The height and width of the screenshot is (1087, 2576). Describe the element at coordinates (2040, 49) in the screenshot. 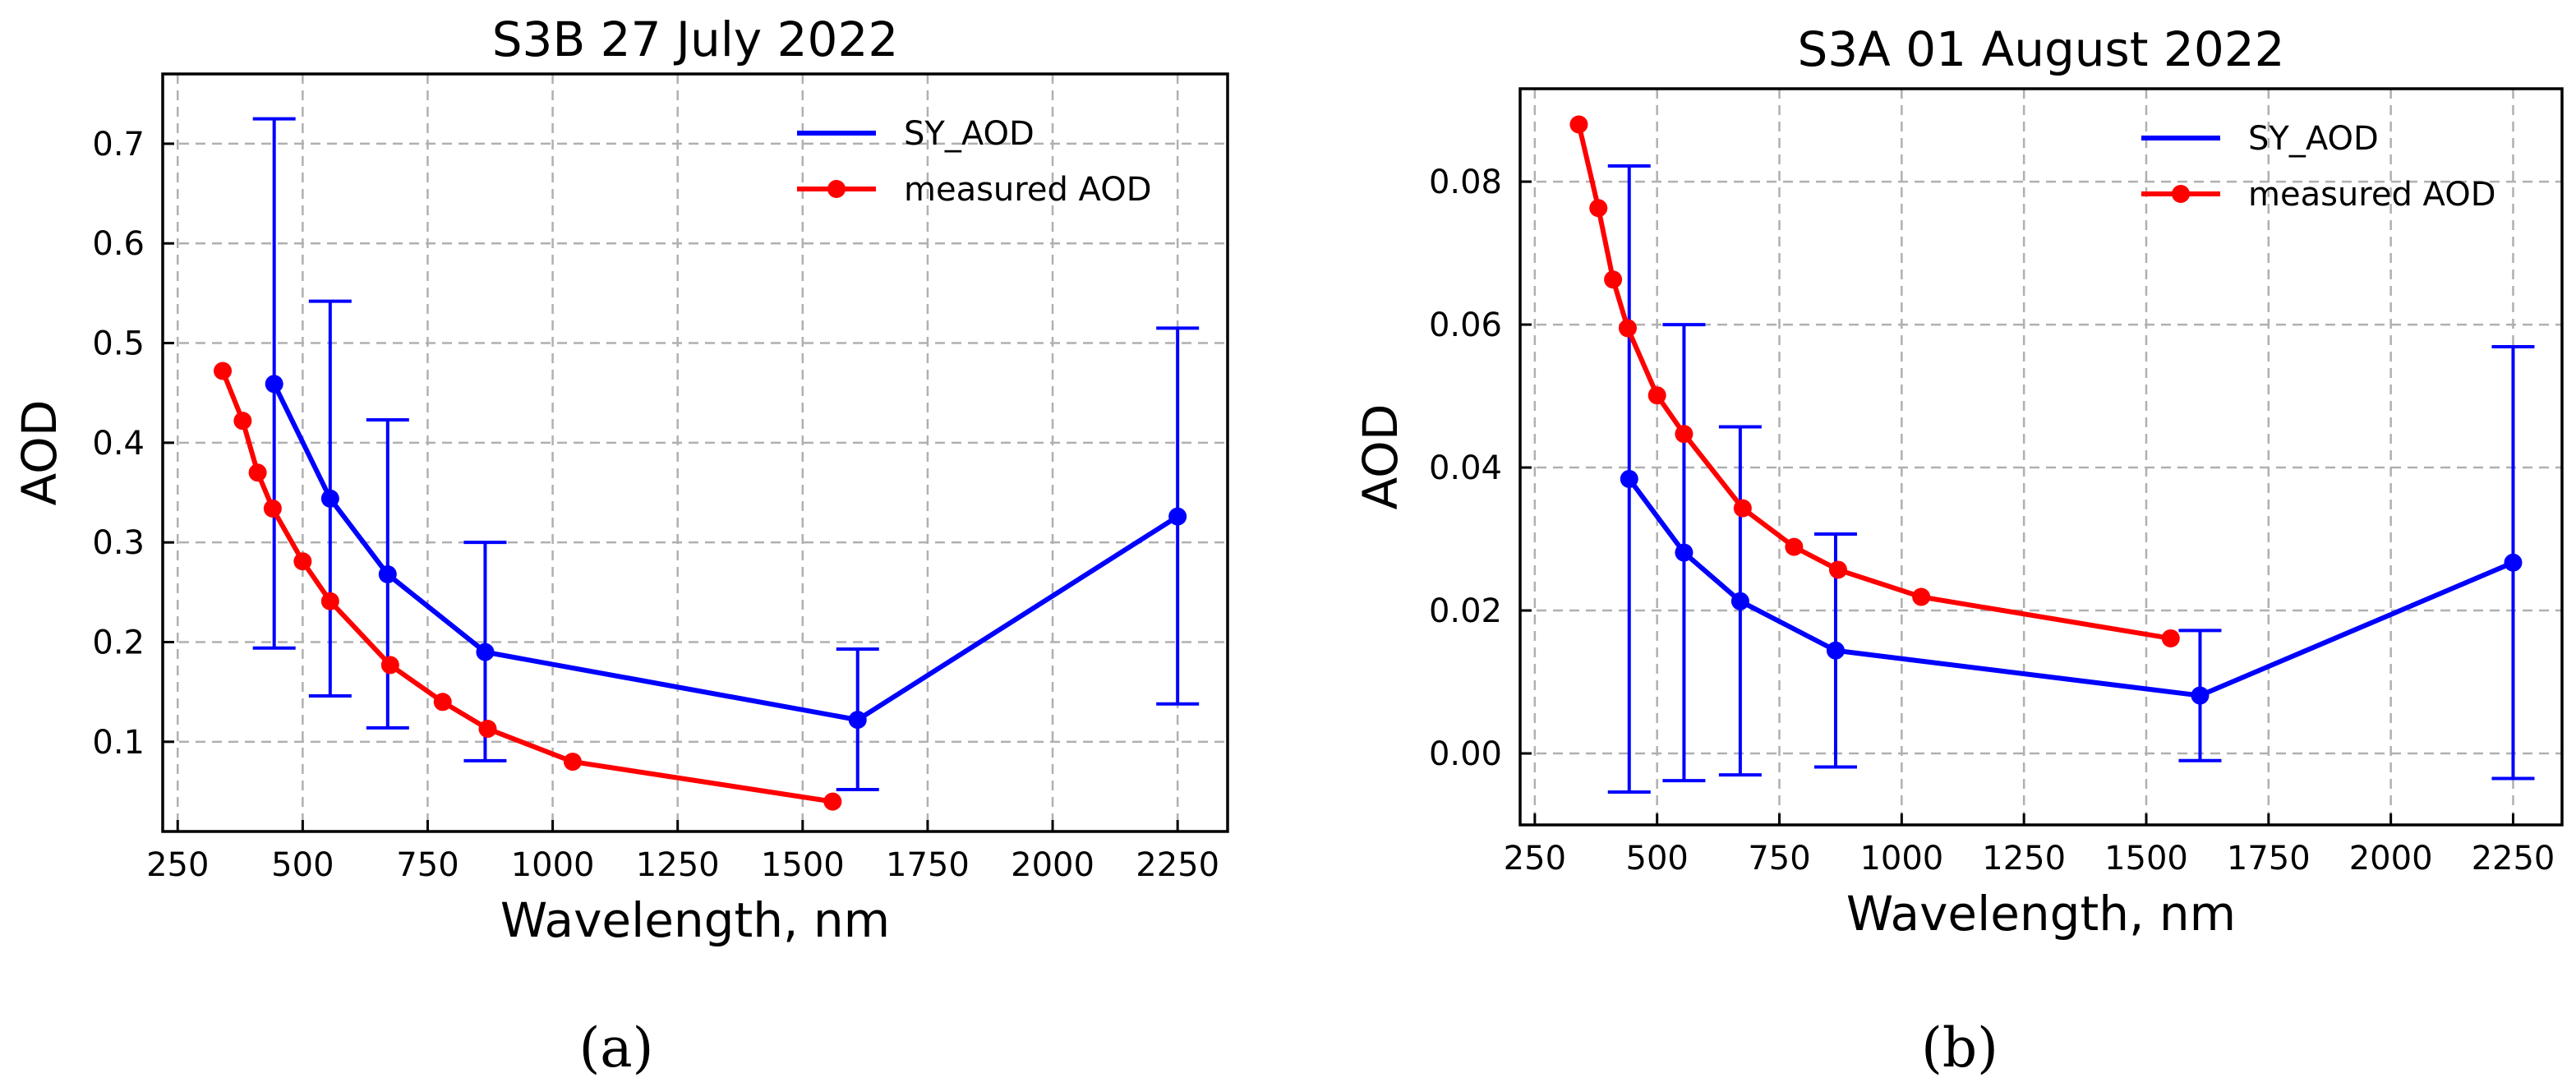

I see `chart-title: S3A 01 August 2022` at that location.